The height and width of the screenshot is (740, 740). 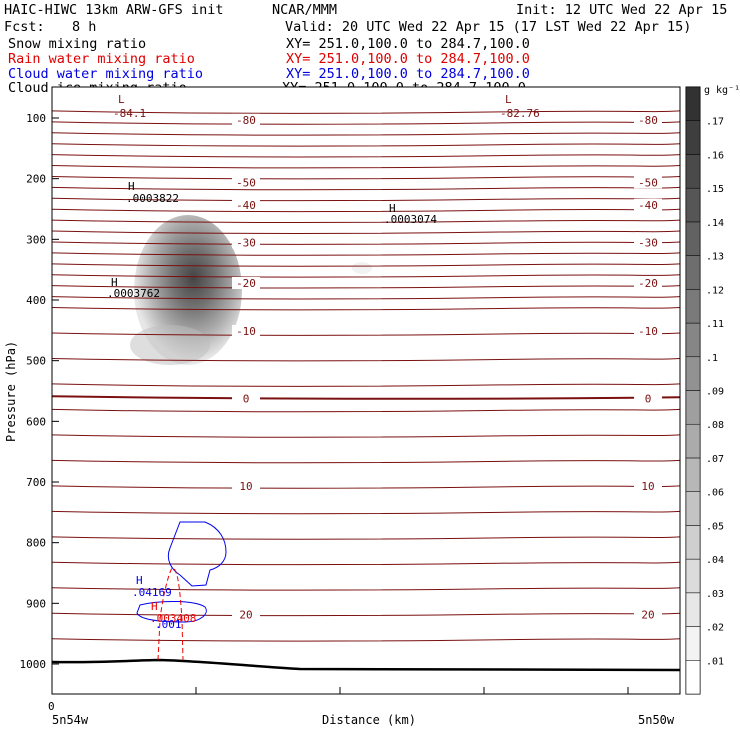 What do you see at coordinates (715, 257) in the screenshot?
I see `colorbar-label: .13` at bounding box center [715, 257].